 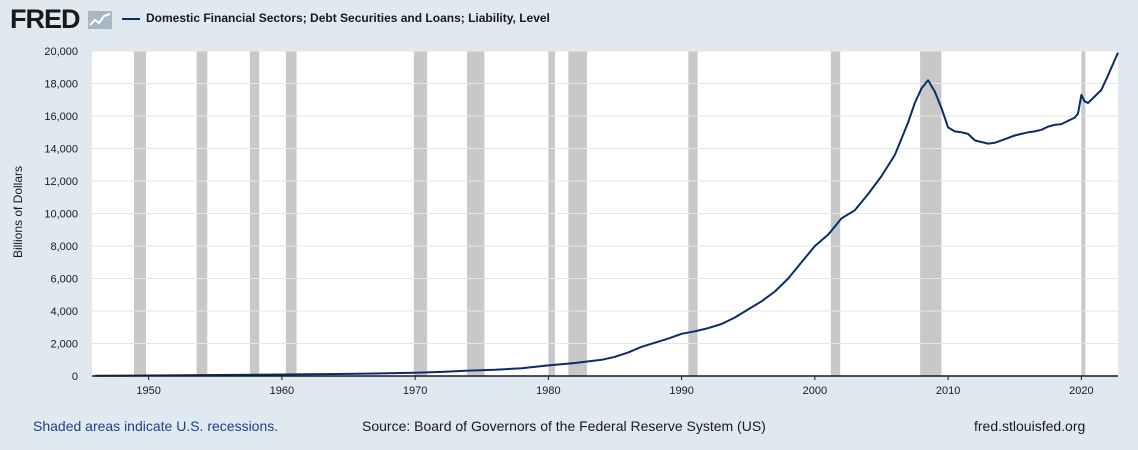 I want to click on x-tick-label: 1990, so click(x=681, y=391).